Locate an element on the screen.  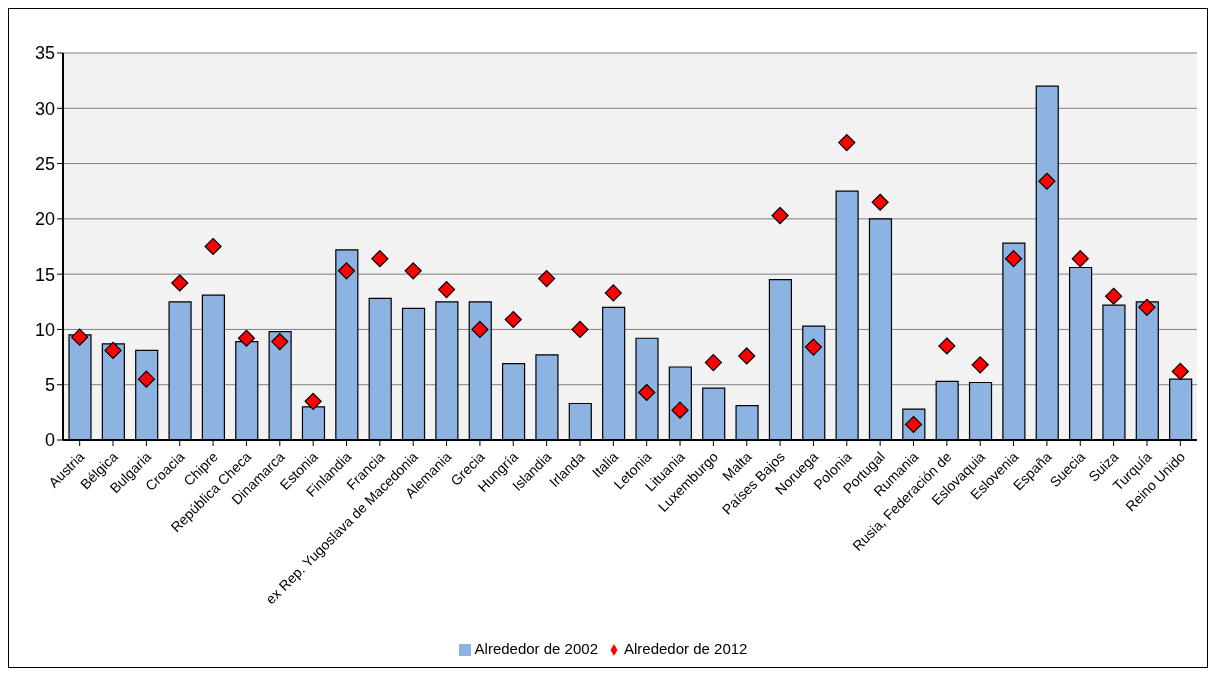
y-tick-label: 0 is located at coordinates (49, 440).